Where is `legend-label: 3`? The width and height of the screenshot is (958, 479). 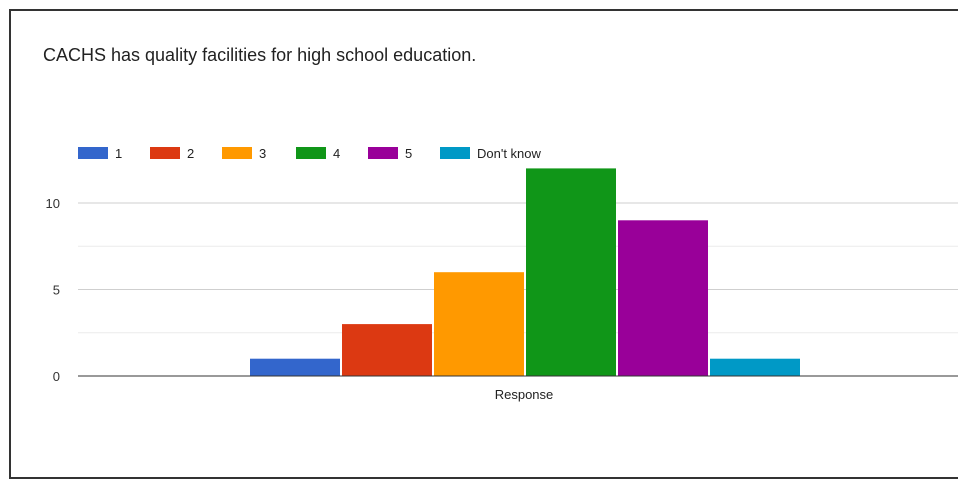
legend-label: 3 is located at coordinates (262, 153).